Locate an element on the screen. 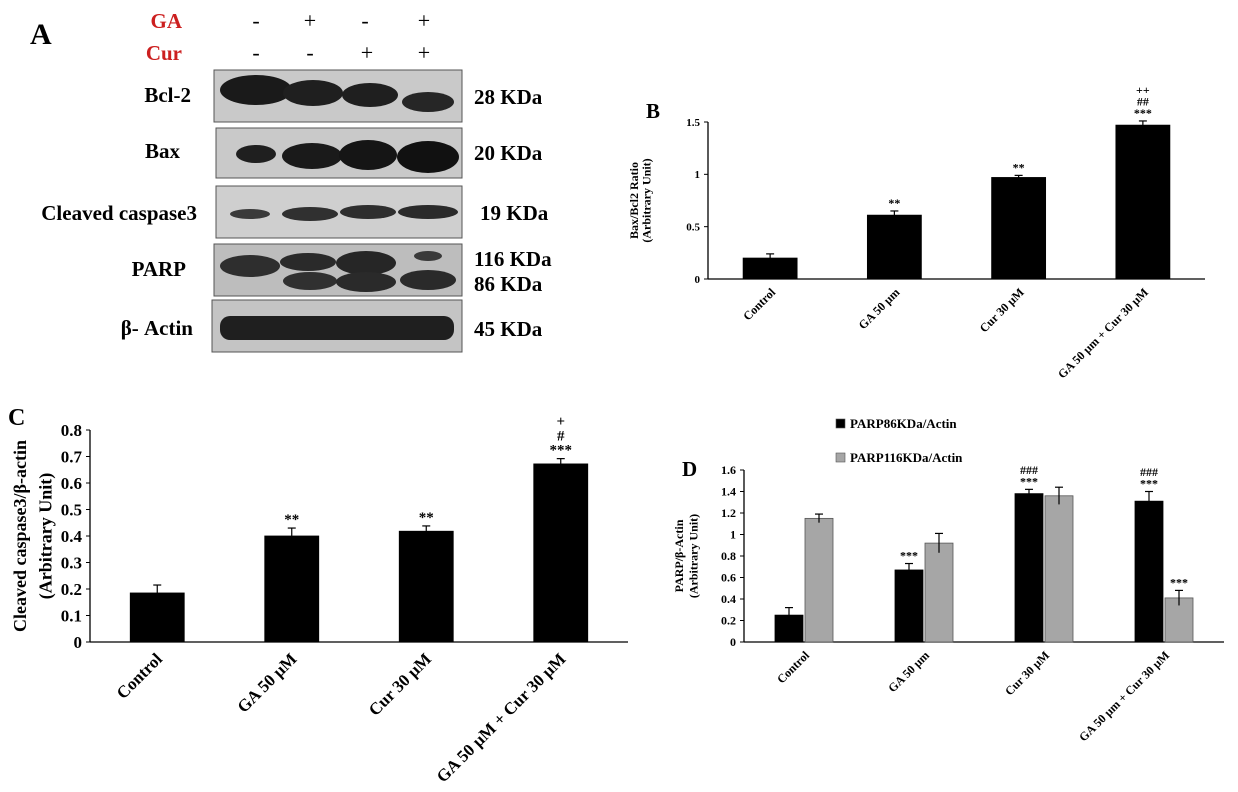 This screenshot has height=792, width=1238. y-tick-label: 1.4 is located at coordinates (728, 492).